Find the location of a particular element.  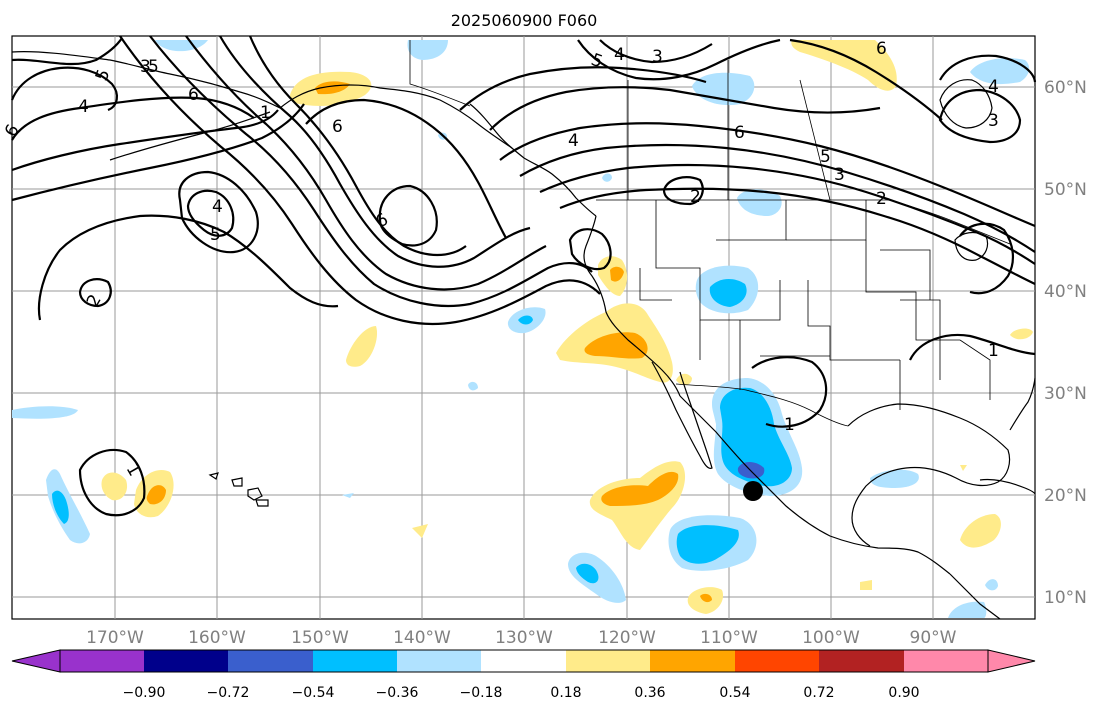

shade-lightblue-tiny-hawaii is located at coordinates (348, 495).